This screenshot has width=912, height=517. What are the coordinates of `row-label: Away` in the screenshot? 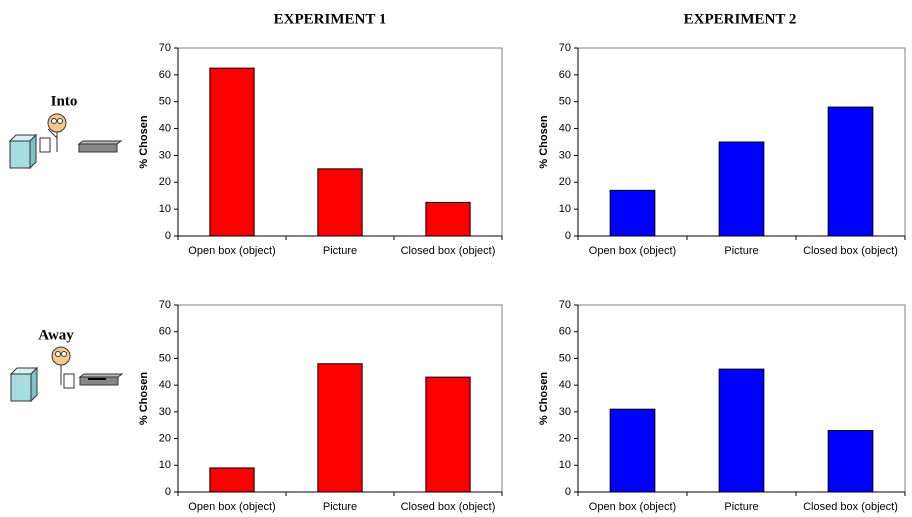 It's located at (56, 335).